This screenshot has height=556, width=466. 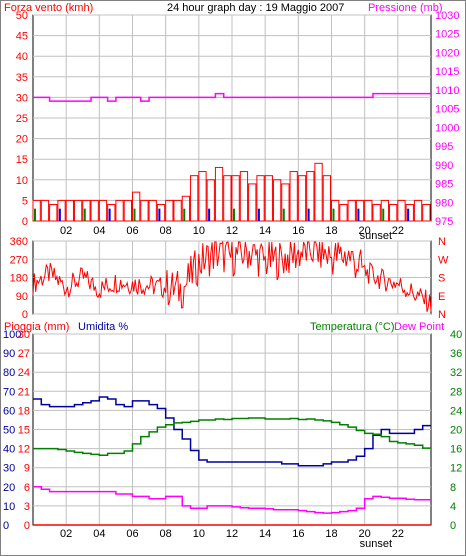 What do you see at coordinates (9, 507) in the screenshot?
I see `humidity-tick-label: 10` at bounding box center [9, 507].